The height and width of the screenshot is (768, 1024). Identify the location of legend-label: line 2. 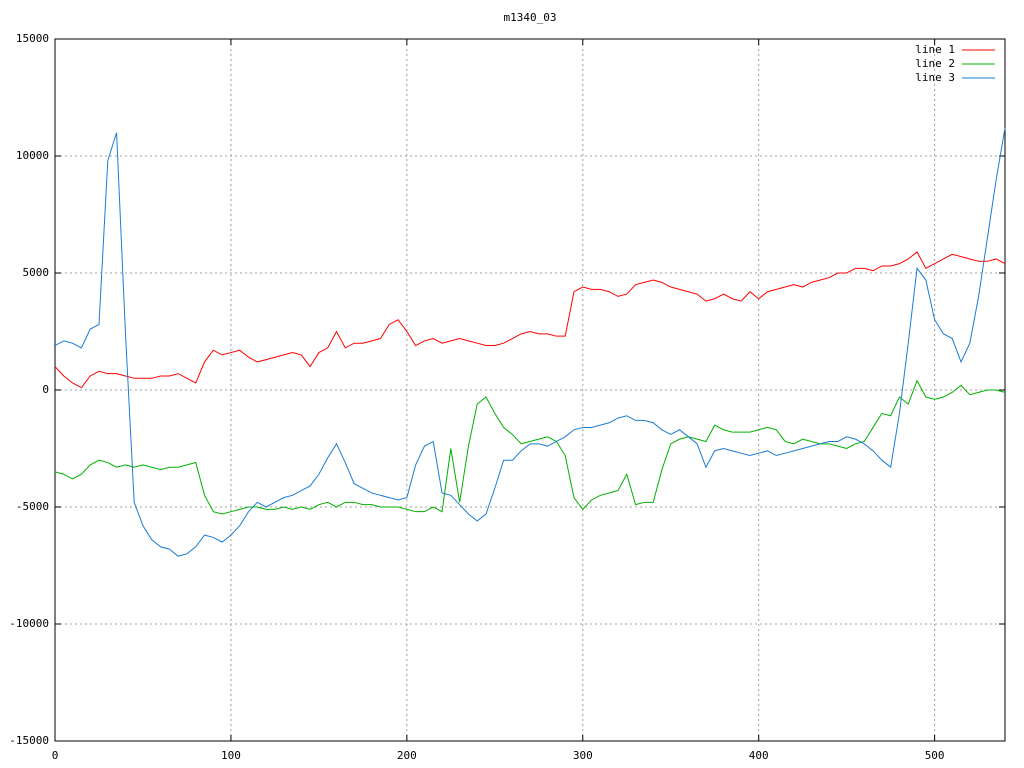
(935, 63).